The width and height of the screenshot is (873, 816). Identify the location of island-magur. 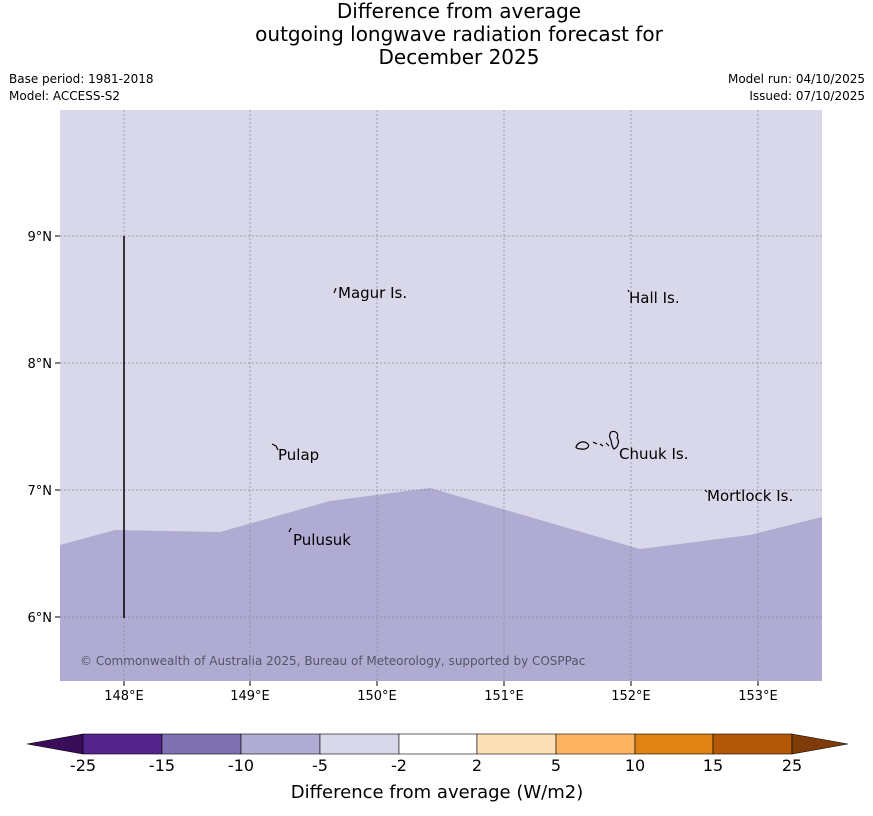
(335, 290).